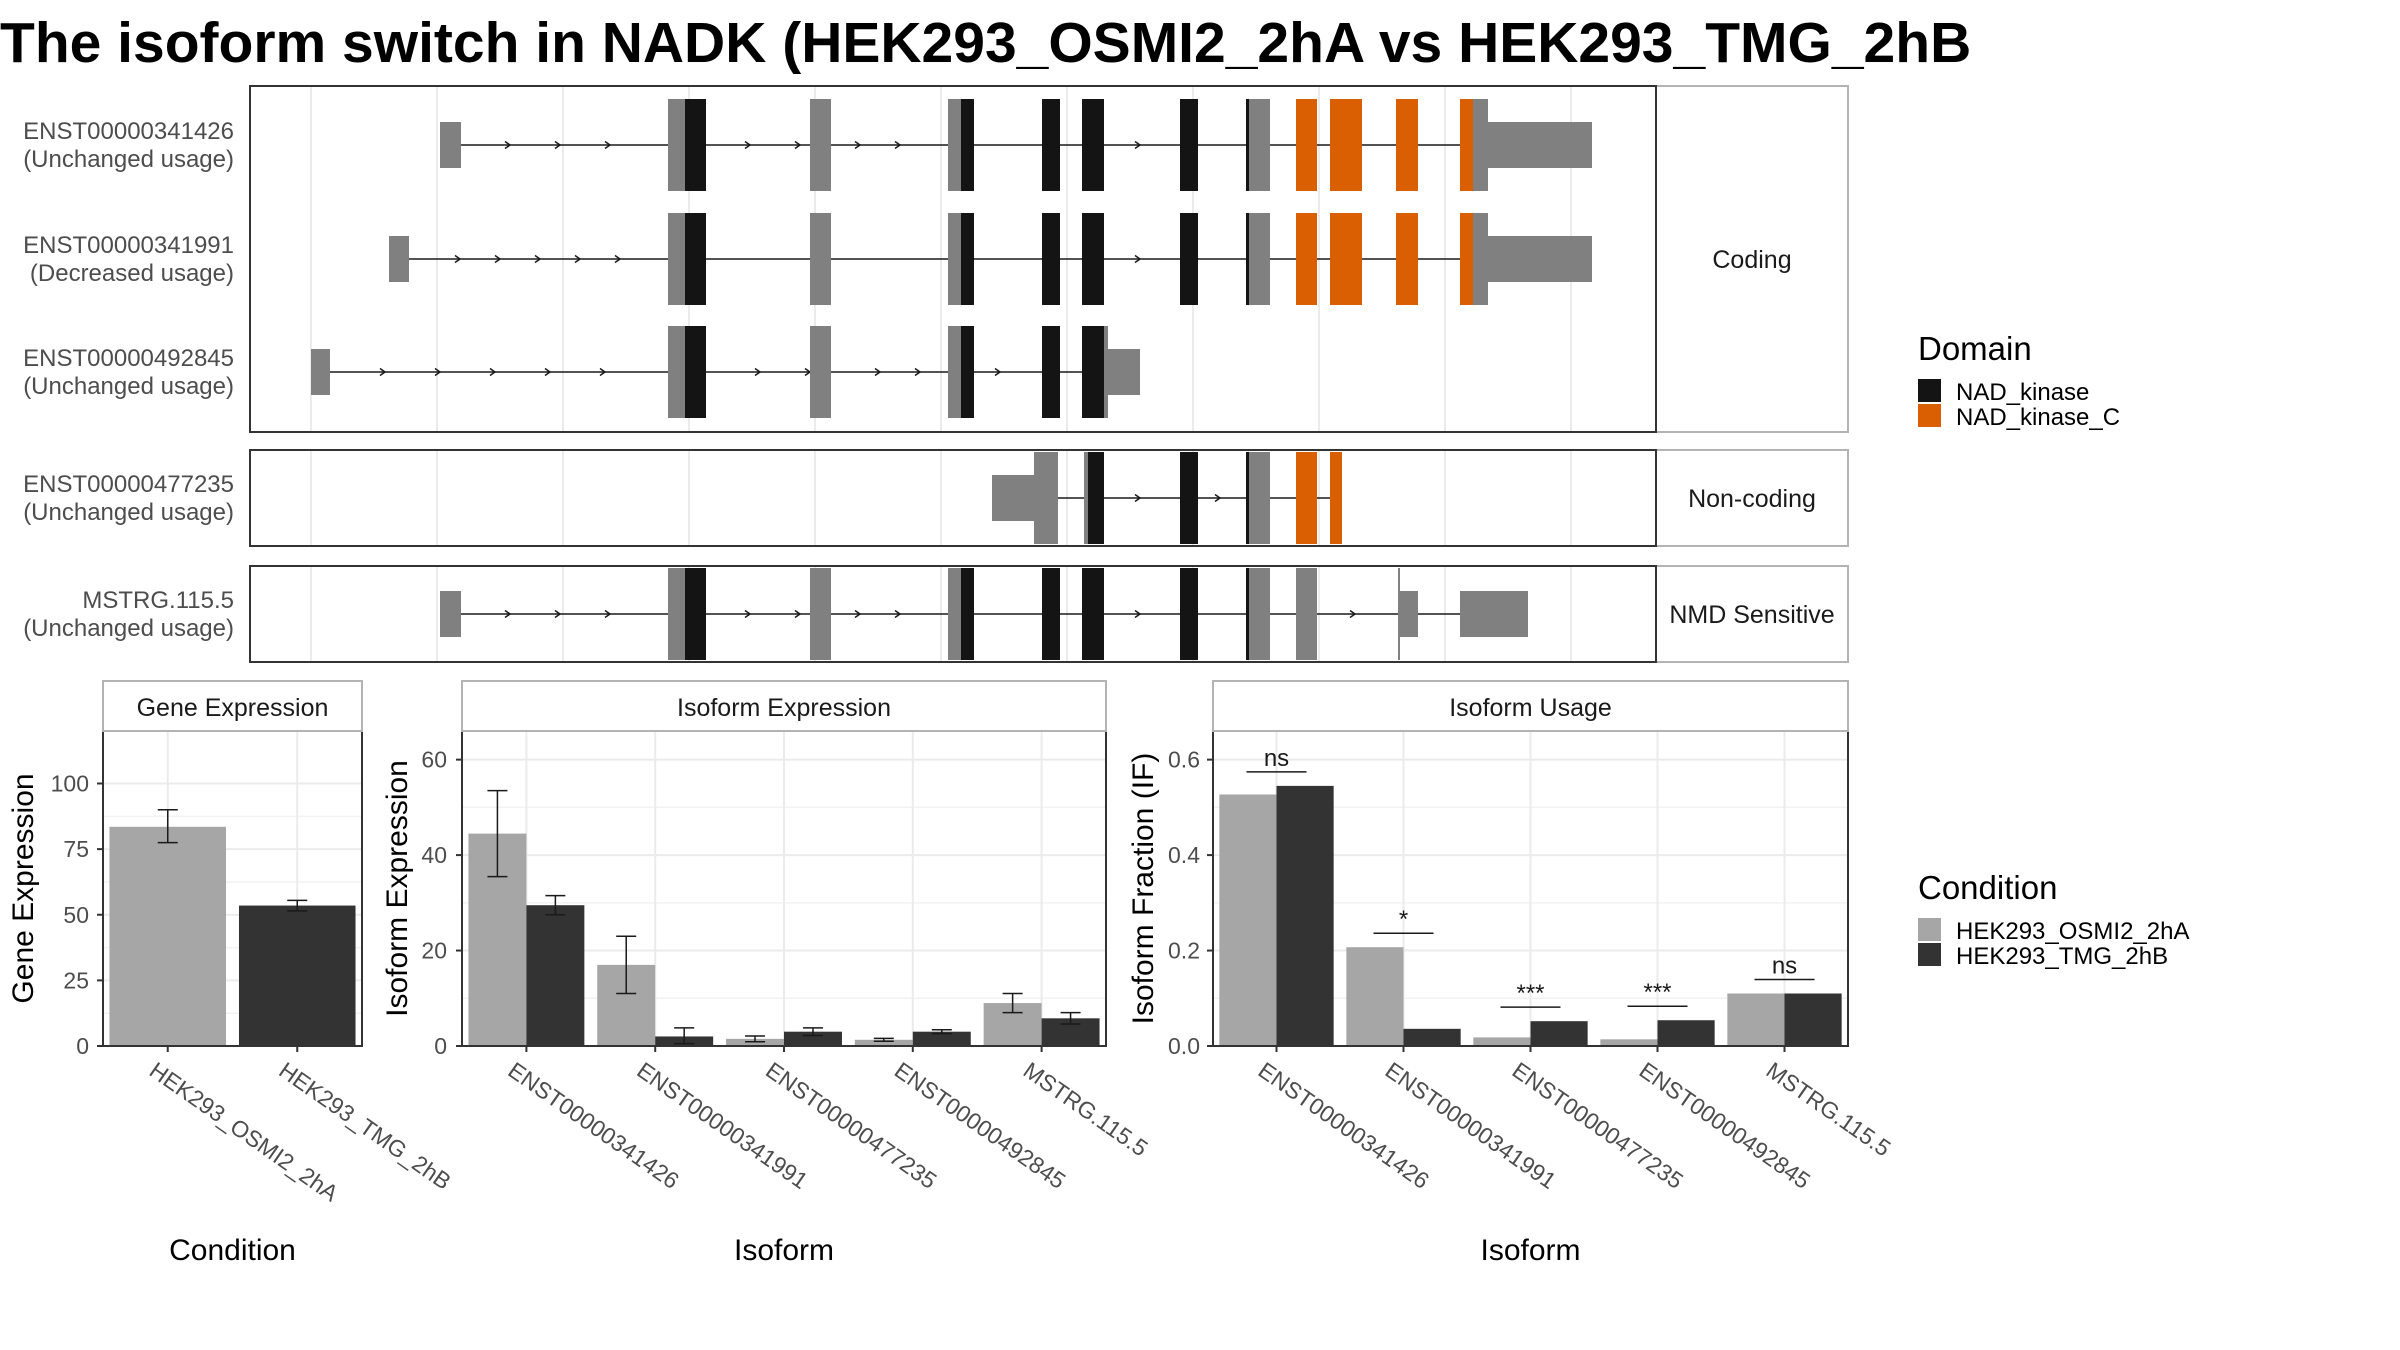  I want to click on panel-strip-label: Gene Expression, so click(233, 708).